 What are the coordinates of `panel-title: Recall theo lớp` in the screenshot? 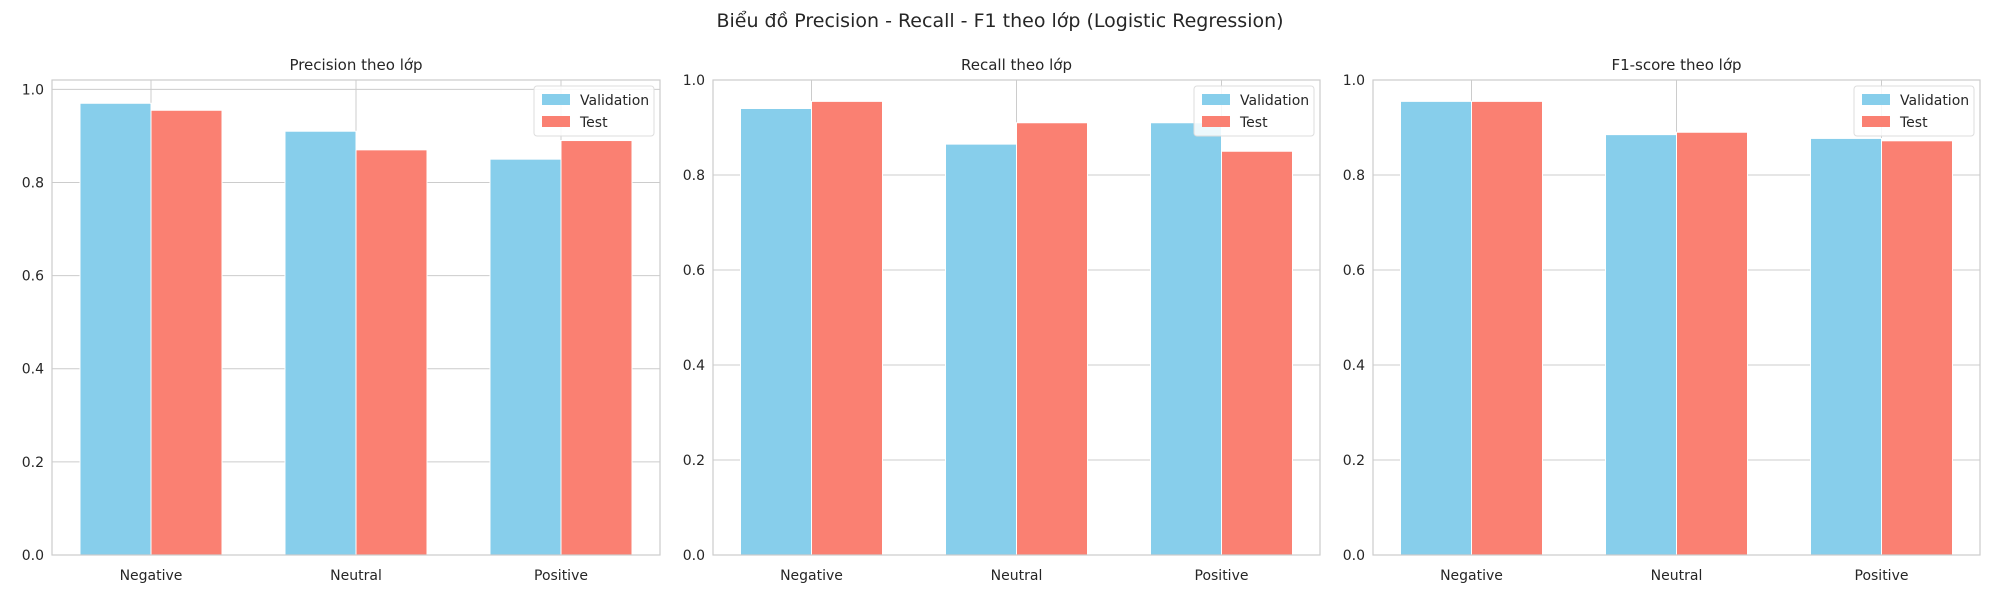 It's located at (1016, 65).